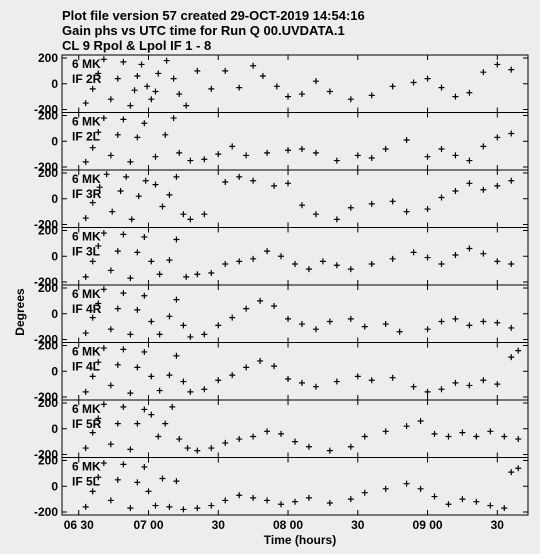  I want to click on x-tick-label: 30, so click(219, 525).